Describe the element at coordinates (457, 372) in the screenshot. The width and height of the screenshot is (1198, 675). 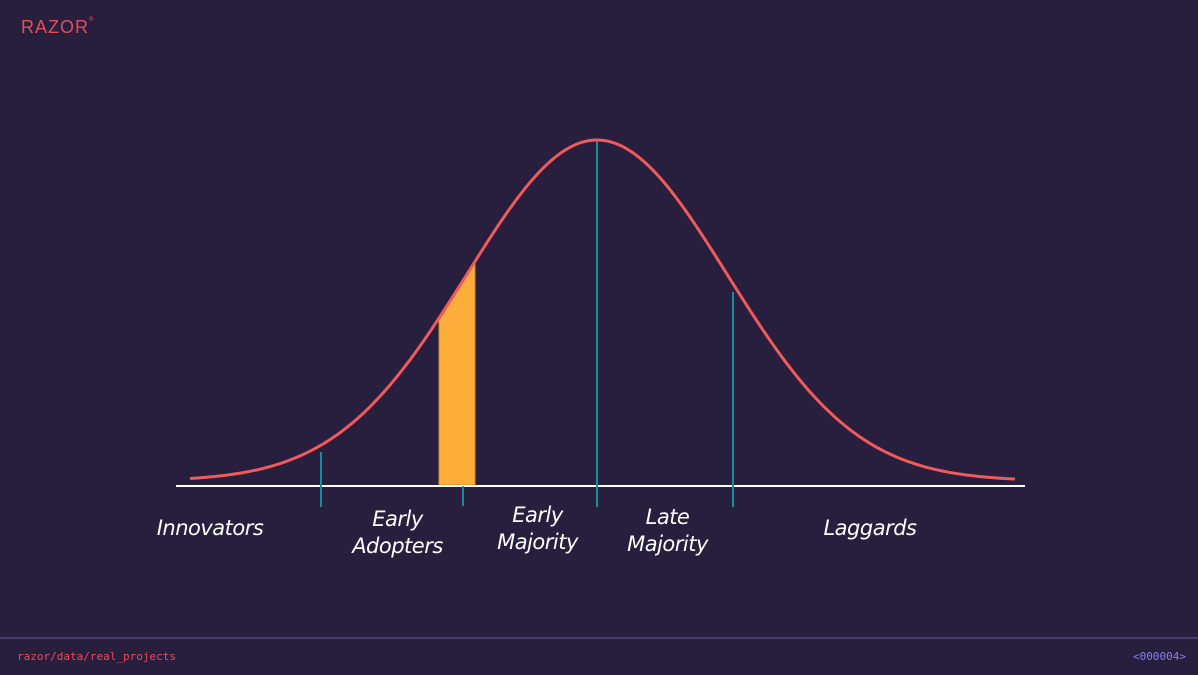
I see `highlight-region` at that location.